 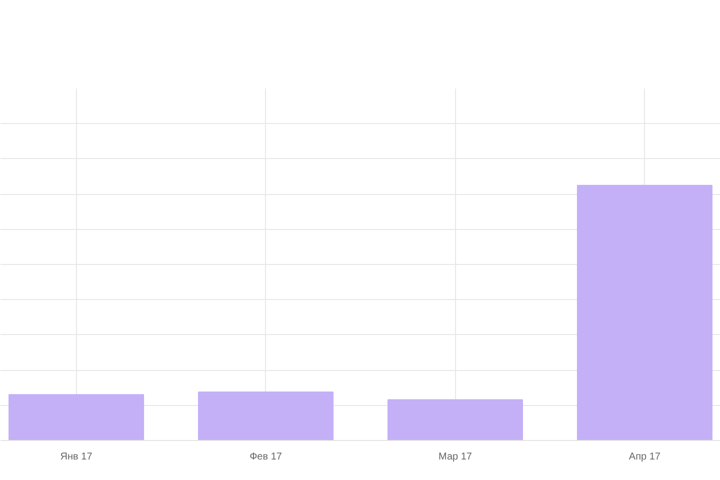 I want to click on x-tick-label: Мар 17, so click(x=455, y=457).